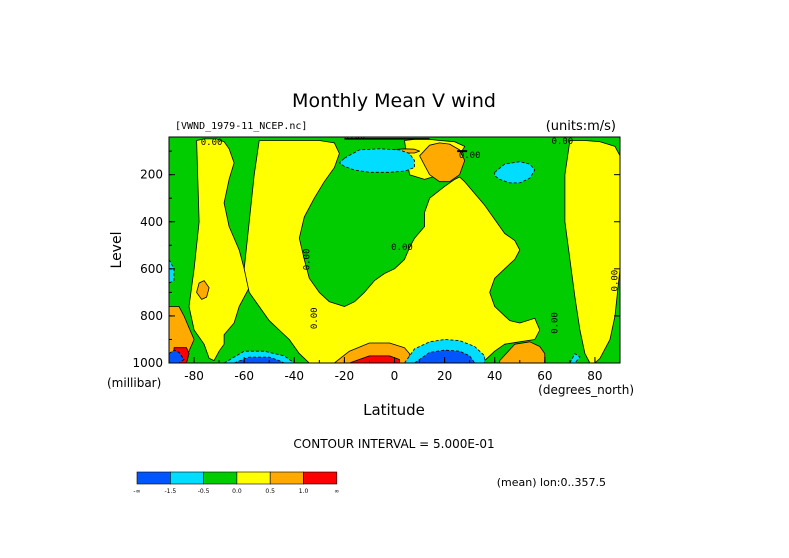  I want to click on legend-tick-label: -∞, so click(136, 491).